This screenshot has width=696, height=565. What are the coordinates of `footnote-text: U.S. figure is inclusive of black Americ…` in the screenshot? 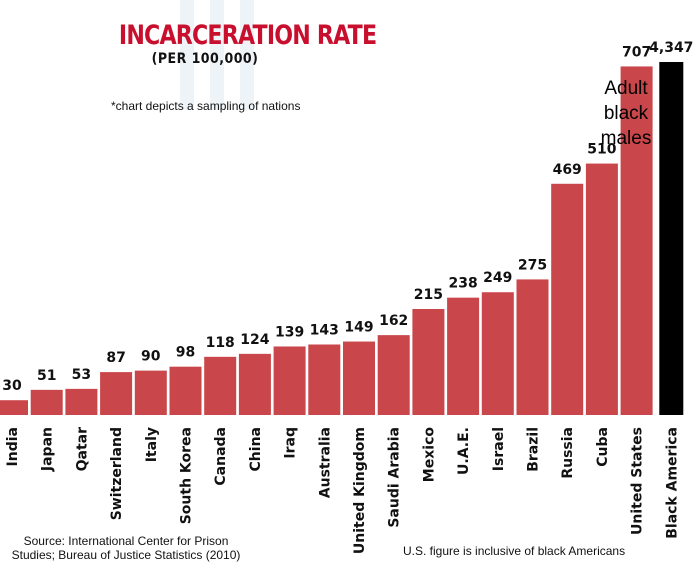 It's located at (514, 551).